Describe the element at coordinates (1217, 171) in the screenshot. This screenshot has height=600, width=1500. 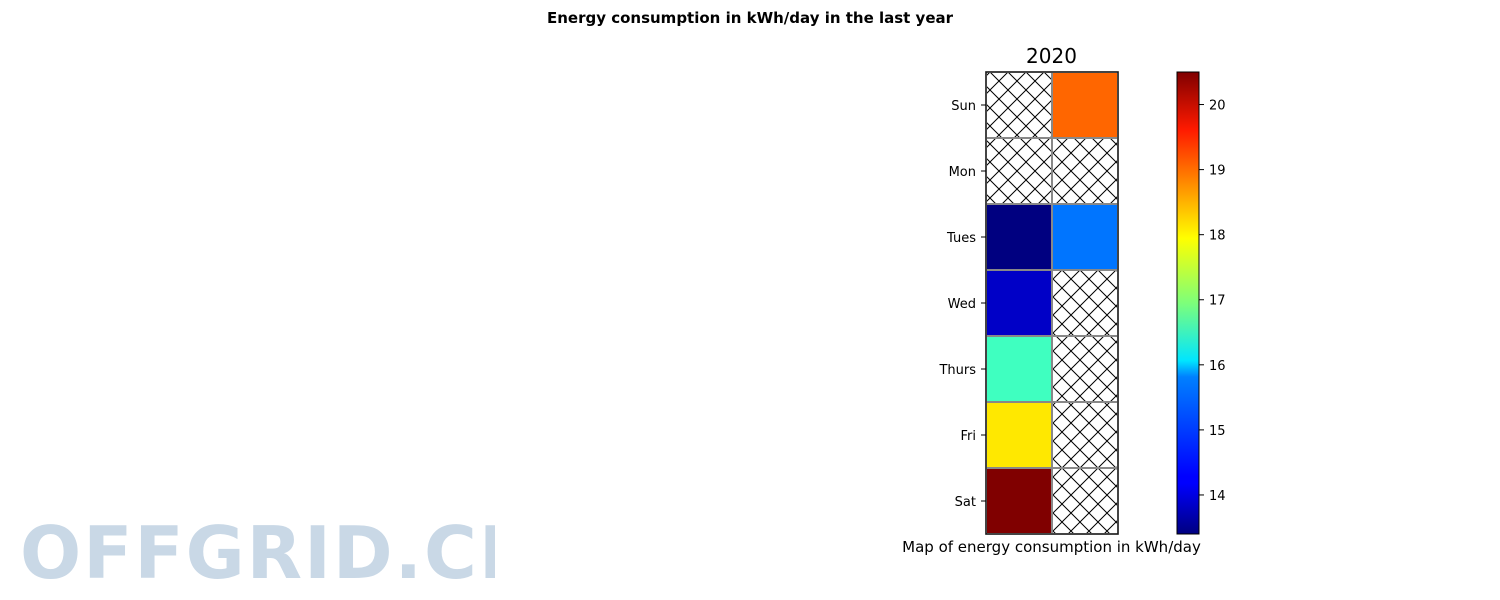
I see `colorbar-tick-label: 19` at that location.